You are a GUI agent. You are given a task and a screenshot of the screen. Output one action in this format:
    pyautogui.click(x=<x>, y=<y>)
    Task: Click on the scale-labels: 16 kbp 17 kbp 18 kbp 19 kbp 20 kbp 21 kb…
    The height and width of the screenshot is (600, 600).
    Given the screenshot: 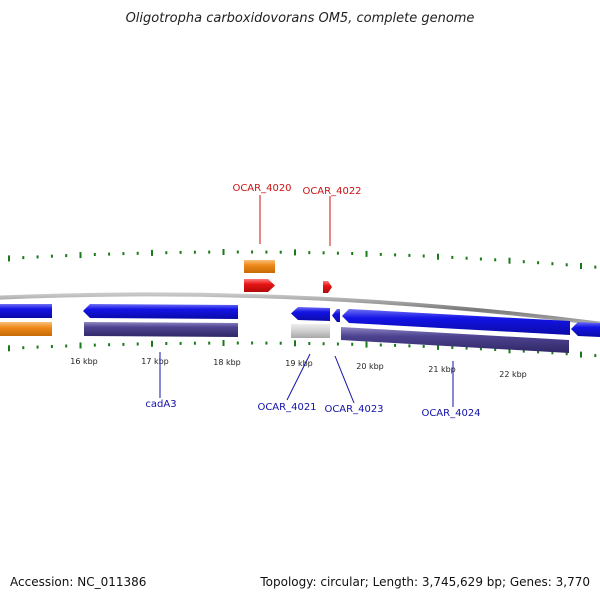 What is the action you would take?
    pyautogui.click(x=298, y=368)
    